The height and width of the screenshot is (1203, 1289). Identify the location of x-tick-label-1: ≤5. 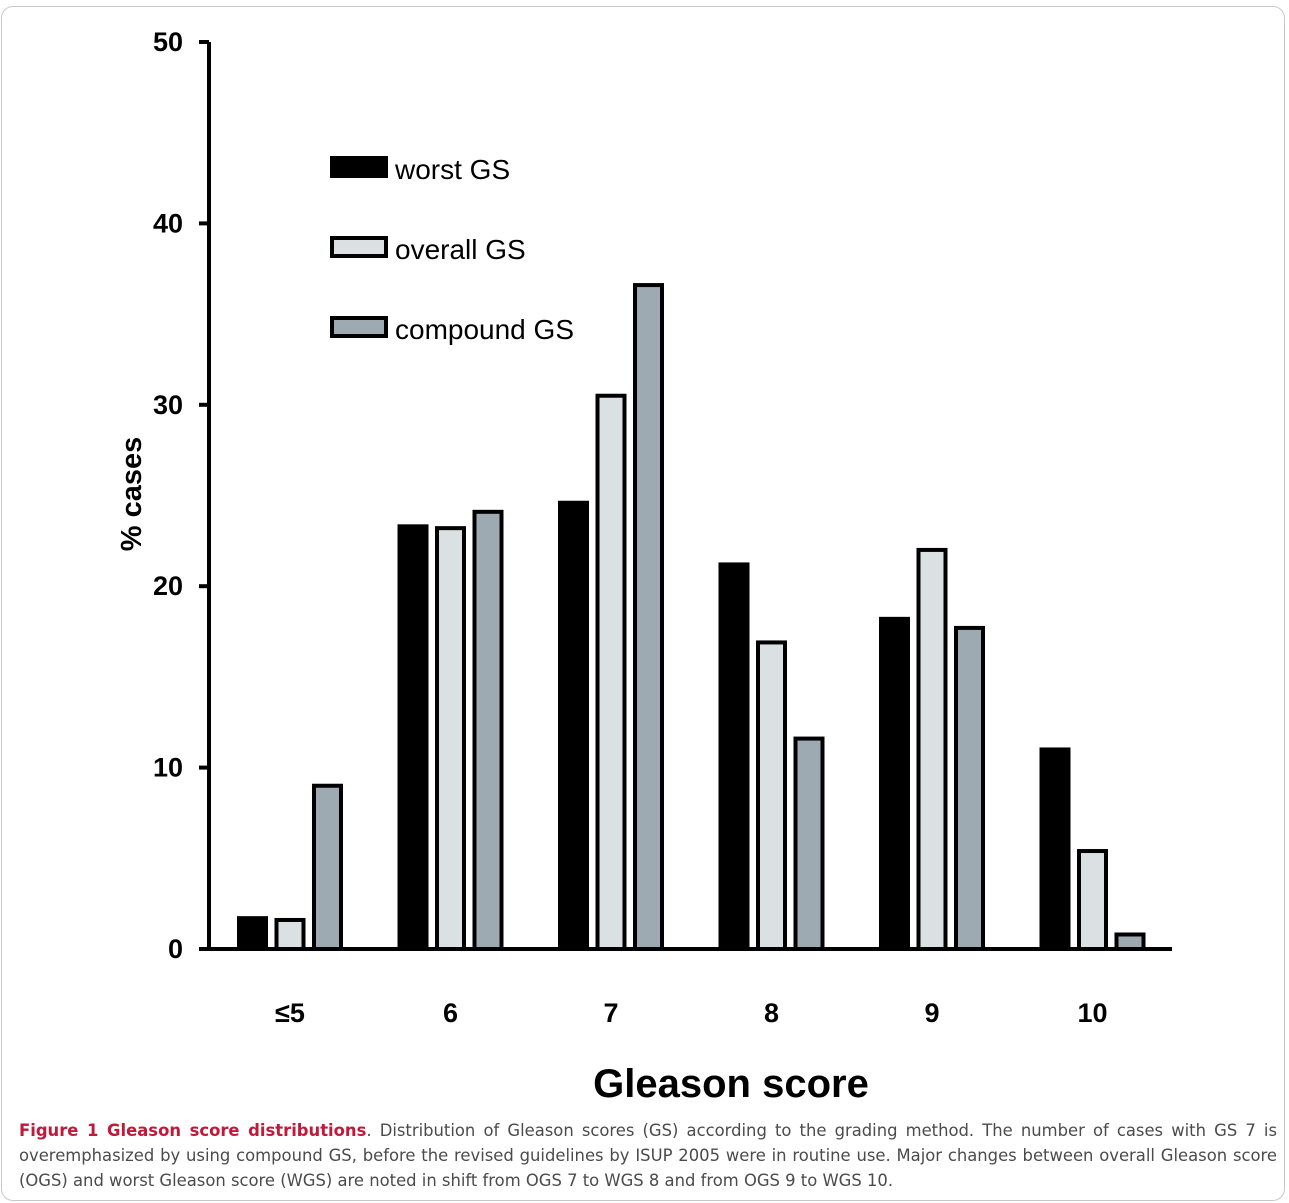
(290, 1013).